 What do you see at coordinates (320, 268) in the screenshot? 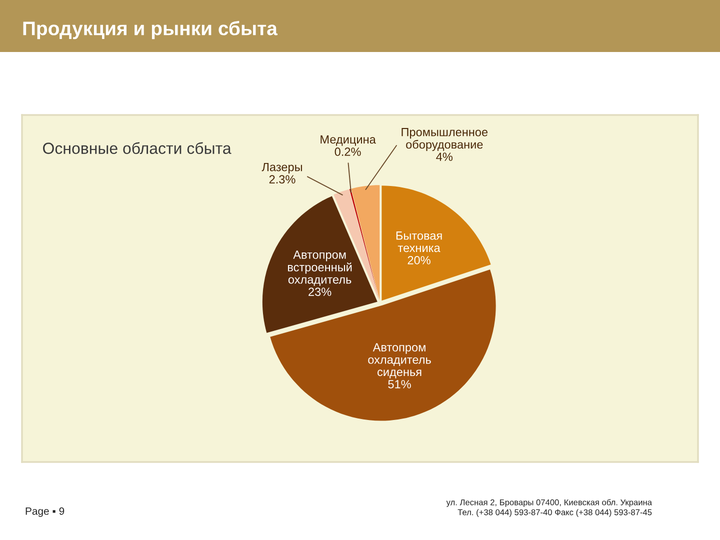
I see `slice-label: Автопром встроенный охладитель` at bounding box center [320, 268].